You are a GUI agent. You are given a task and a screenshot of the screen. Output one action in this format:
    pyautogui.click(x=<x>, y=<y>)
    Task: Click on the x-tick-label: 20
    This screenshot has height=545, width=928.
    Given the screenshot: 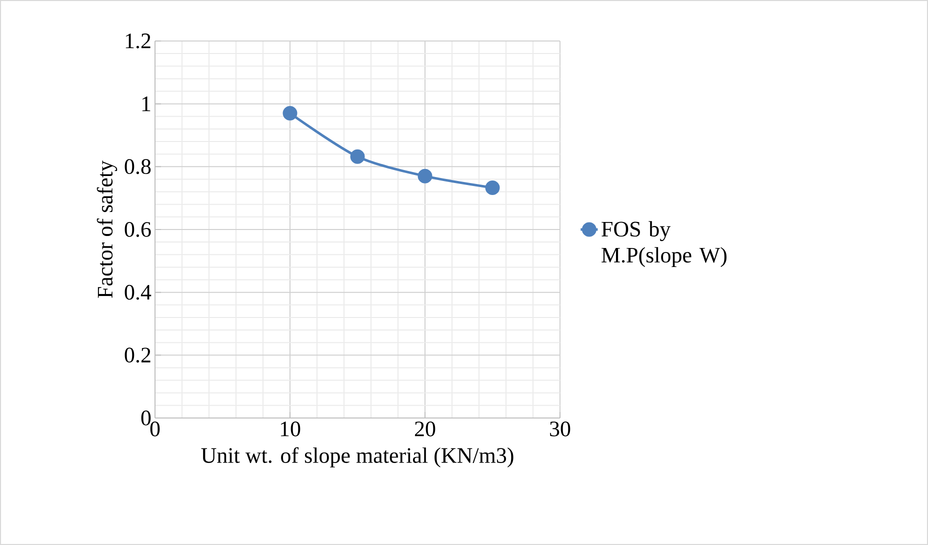 What is the action you would take?
    pyautogui.click(x=425, y=429)
    